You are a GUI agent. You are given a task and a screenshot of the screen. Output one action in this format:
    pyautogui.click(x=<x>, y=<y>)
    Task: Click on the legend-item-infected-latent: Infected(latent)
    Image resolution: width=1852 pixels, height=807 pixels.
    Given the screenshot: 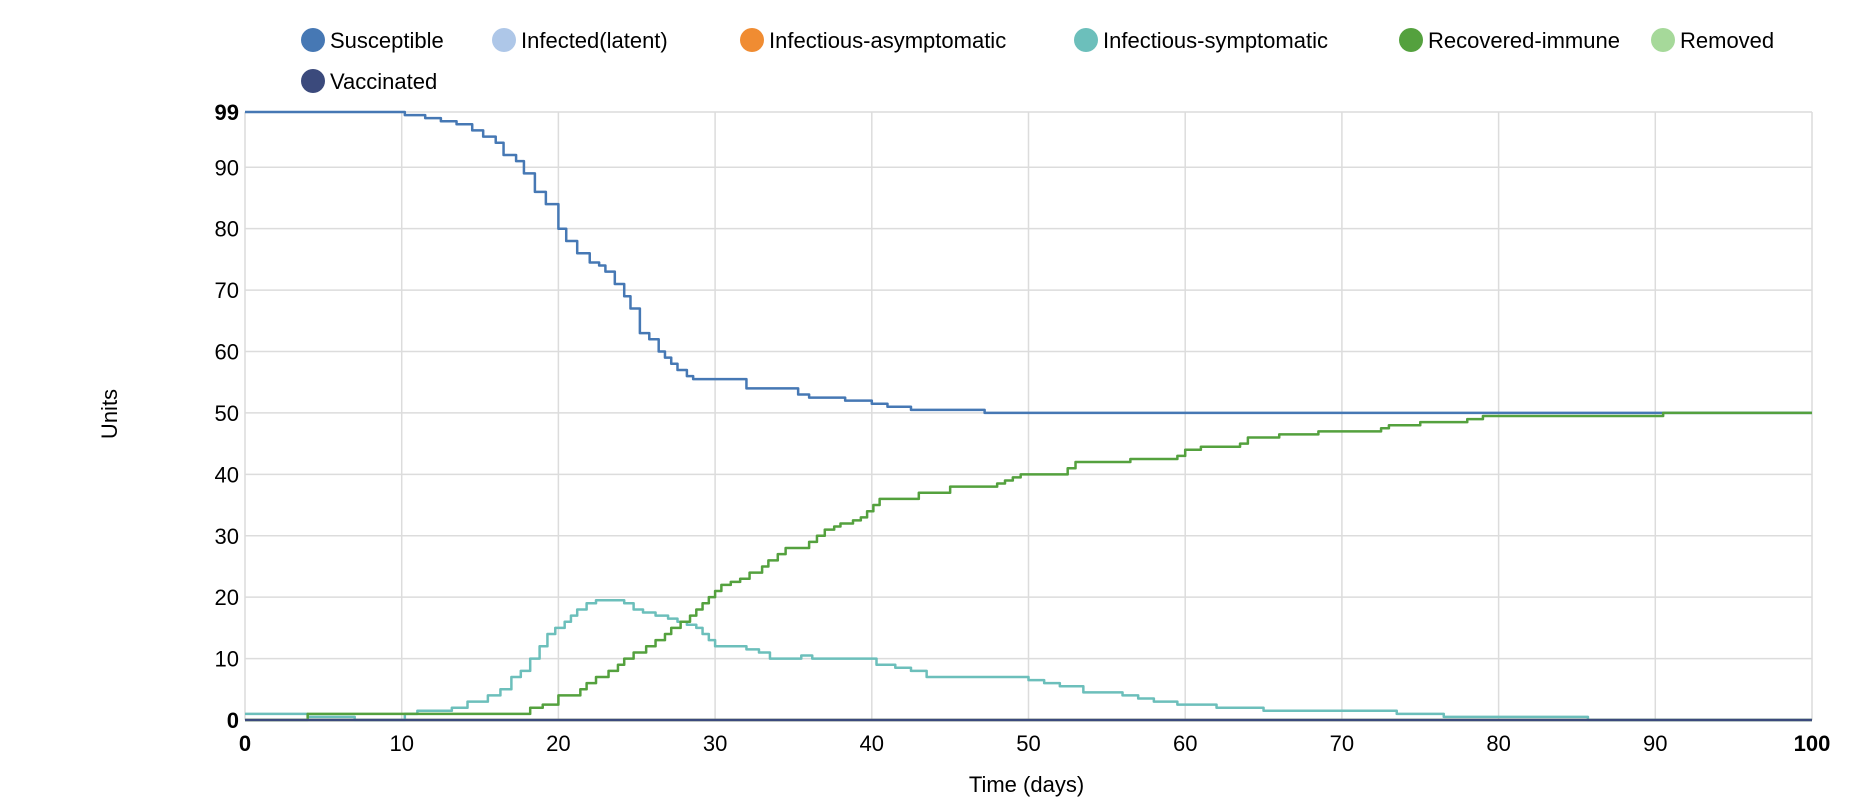 What is the action you would take?
    pyautogui.click(x=580, y=40)
    